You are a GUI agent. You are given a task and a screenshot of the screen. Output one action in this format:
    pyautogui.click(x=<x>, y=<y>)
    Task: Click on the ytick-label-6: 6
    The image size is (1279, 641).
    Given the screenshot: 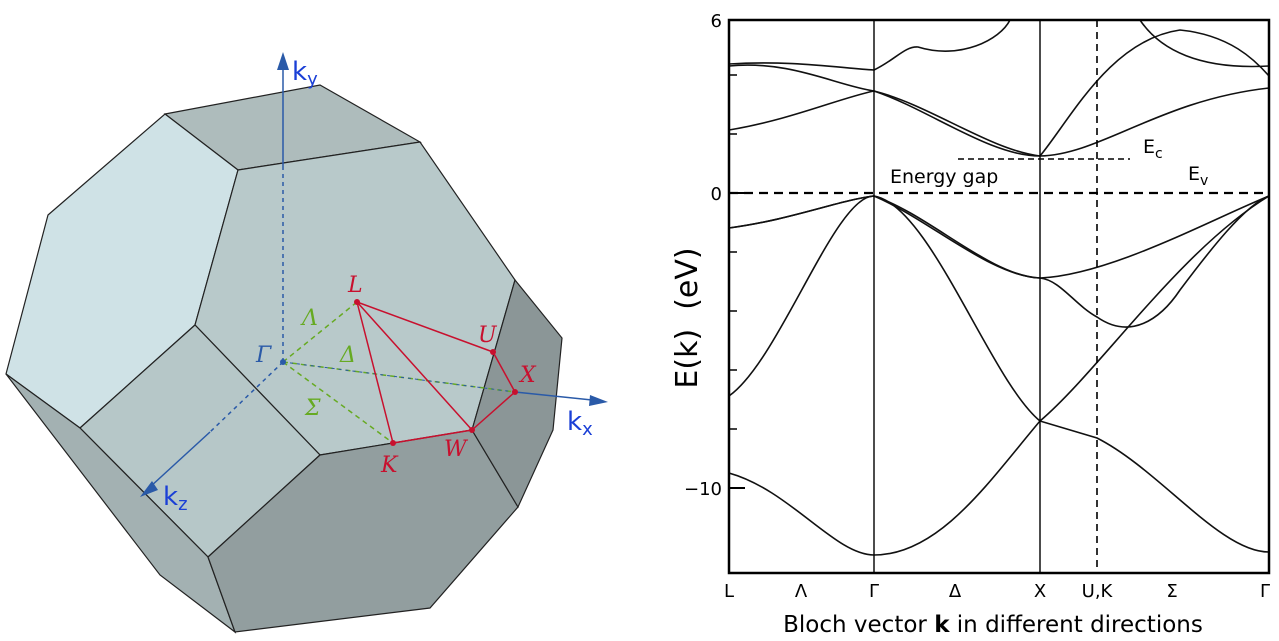 What is the action you would take?
    pyautogui.click(x=716, y=21)
    